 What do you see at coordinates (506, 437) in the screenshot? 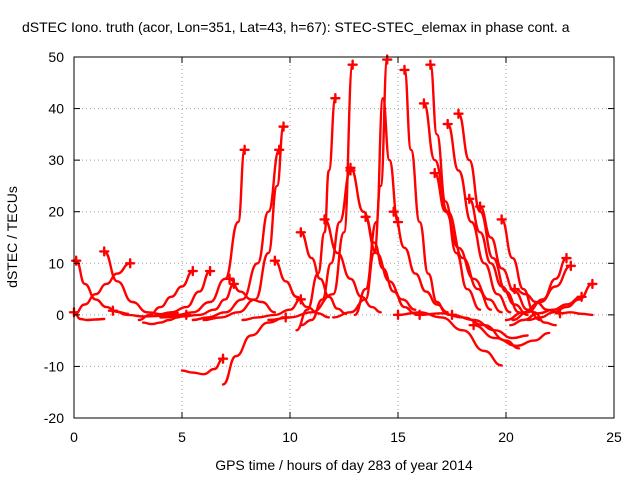
I see `x-tick-label: 20` at bounding box center [506, 437].